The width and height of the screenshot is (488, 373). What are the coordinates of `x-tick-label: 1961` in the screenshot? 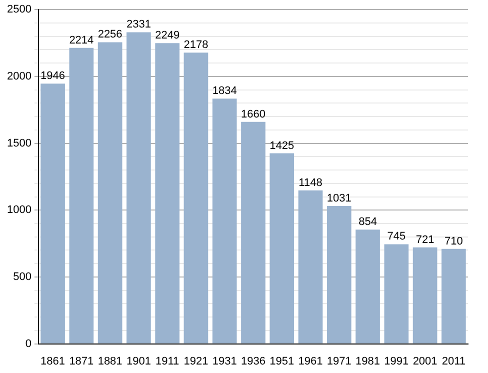 It's located at (310, 361).